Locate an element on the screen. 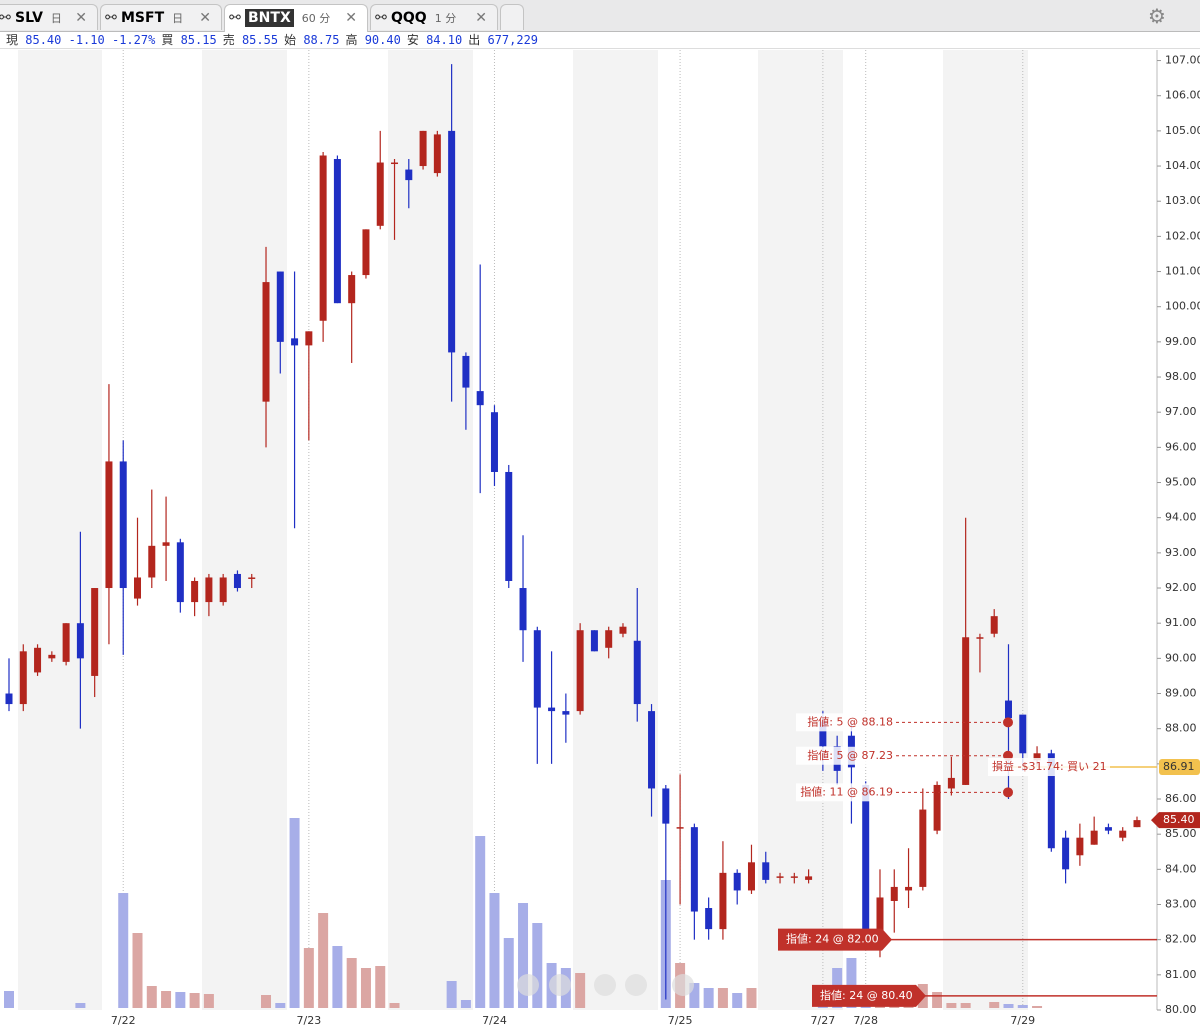 This screenshot has width=1200, height=1029. quote-label: 出 is located at coordinates (474, 40).